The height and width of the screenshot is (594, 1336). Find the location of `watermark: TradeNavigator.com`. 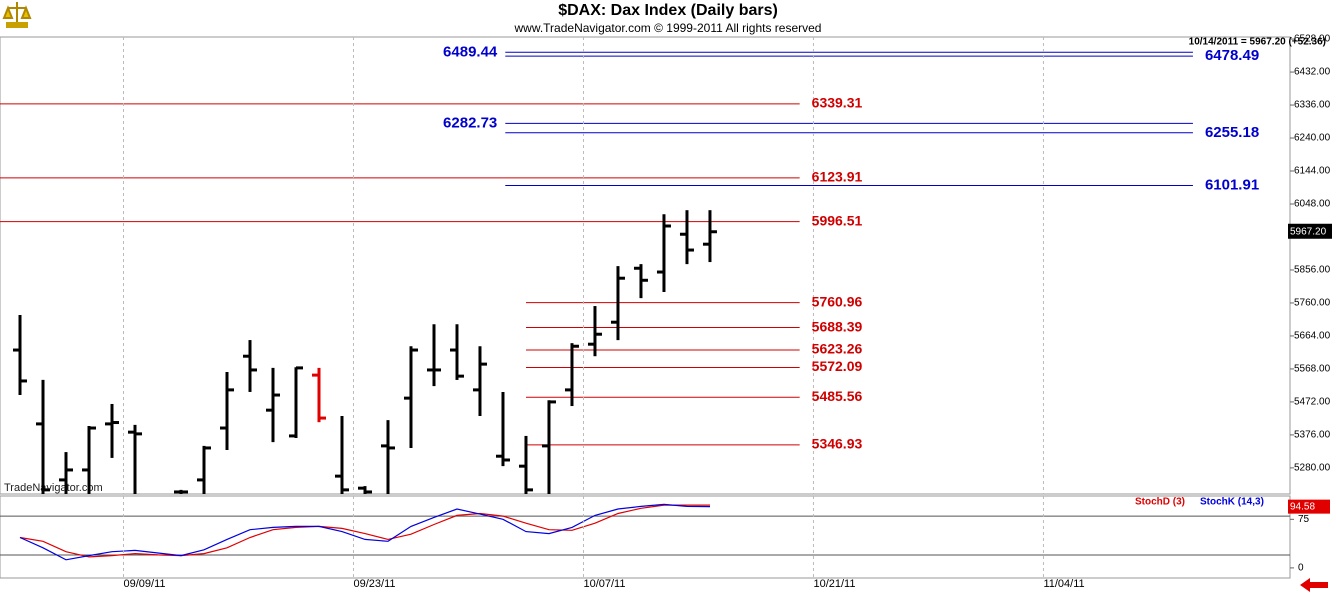

watermark: TradeNavigator.com is located at coordinates (53, 488).